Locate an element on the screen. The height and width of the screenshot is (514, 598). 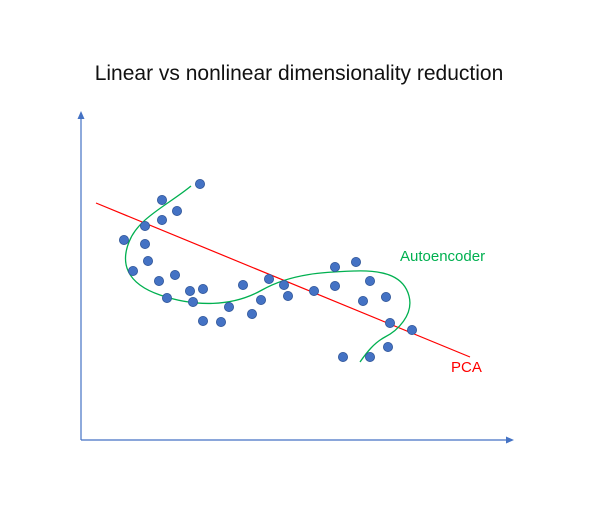
pca-label: PCA is located at coordinates (466, 367).